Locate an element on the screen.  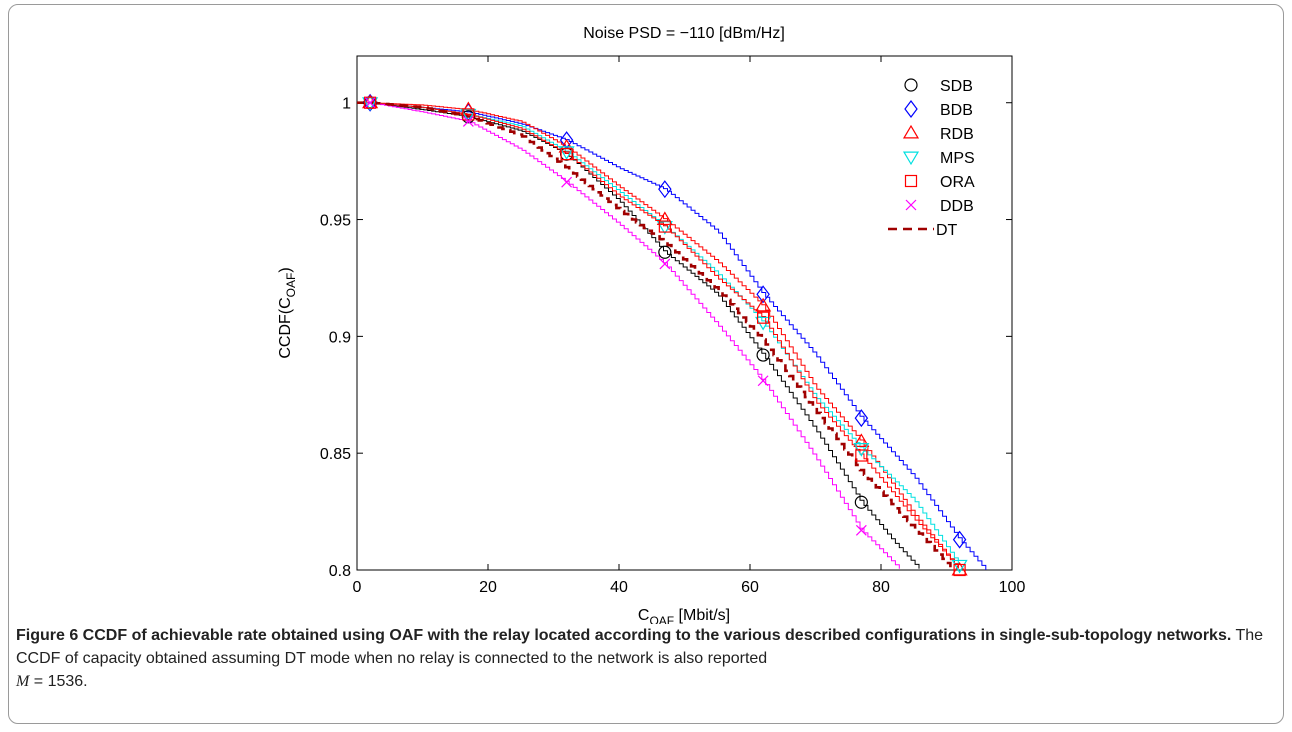
x-tick-label: 60 is located at coordinates (750, 587).